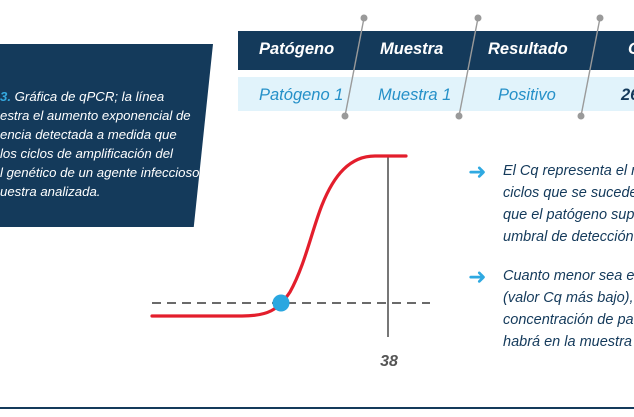 Image resolution: width=634 pixels, height=417 pixels. I want to click on caption-line-1: Gráfica de qPCR; la línea, so click(89, 96).